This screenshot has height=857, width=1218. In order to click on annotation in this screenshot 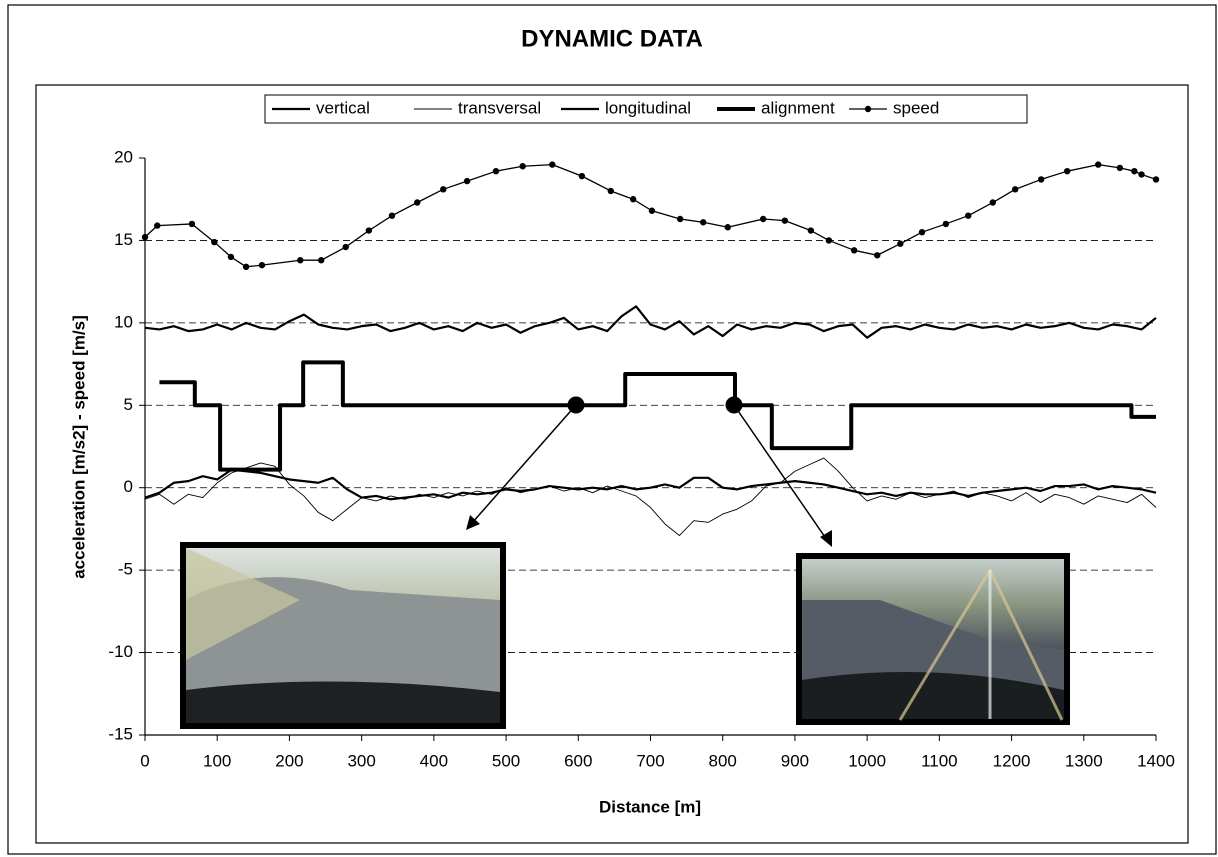, I will do `click(649, 471)`.